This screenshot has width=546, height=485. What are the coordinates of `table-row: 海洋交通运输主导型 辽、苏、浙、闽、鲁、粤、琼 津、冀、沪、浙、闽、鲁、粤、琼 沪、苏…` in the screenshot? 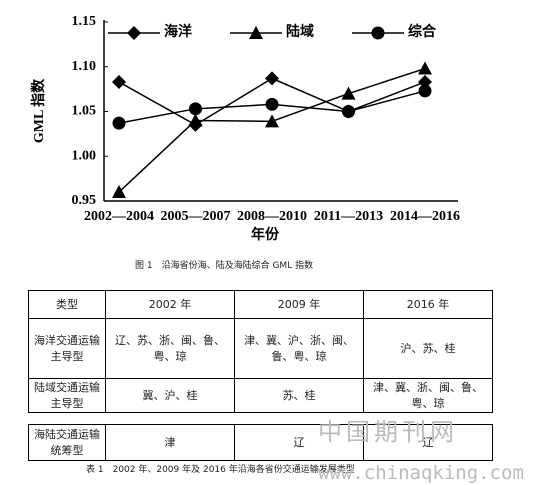 It's located at (260, 348).